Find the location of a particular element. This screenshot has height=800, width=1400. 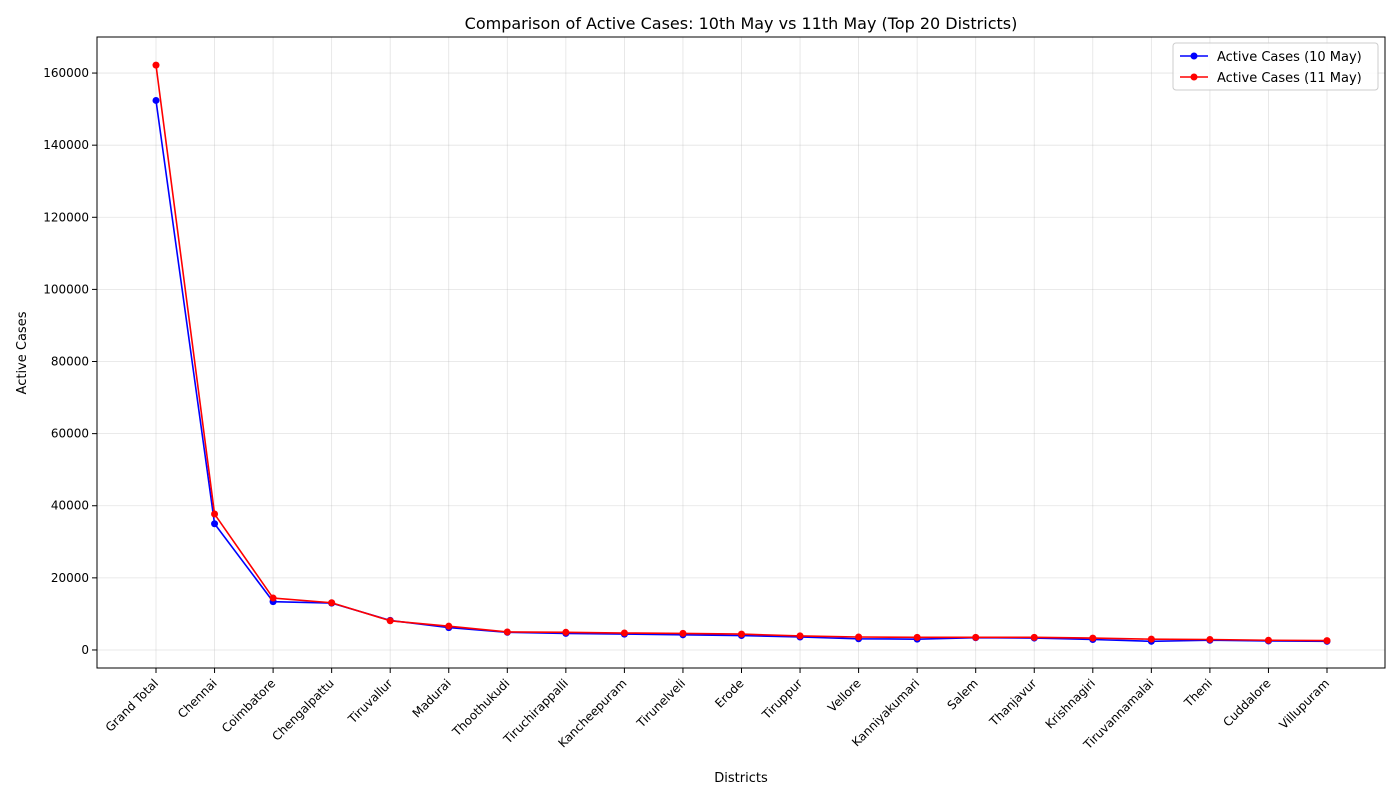

y-tick-label: 40000 is located at coordinates (70, 506).